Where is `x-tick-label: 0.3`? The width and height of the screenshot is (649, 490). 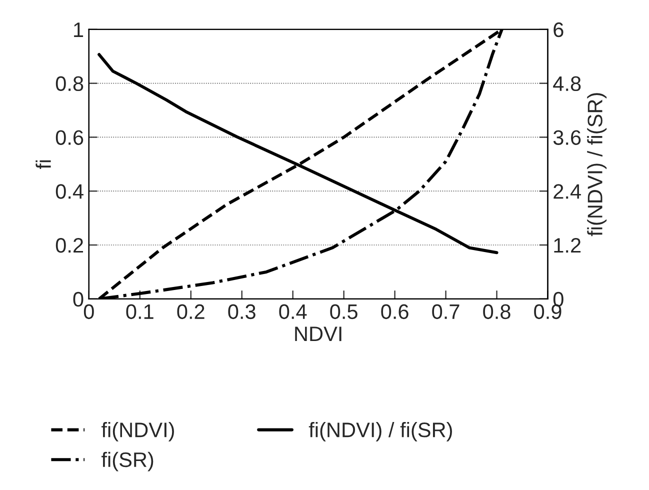 x-tick-label: 0.3 is located at coordinates (242, 312).